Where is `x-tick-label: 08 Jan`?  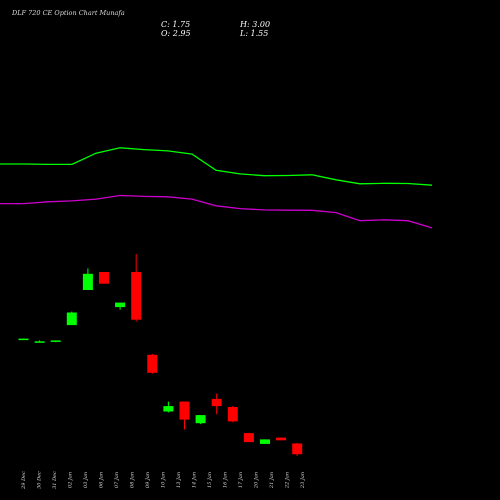
x-tick-label: 08 Jan is located at coordinates (133, 480).